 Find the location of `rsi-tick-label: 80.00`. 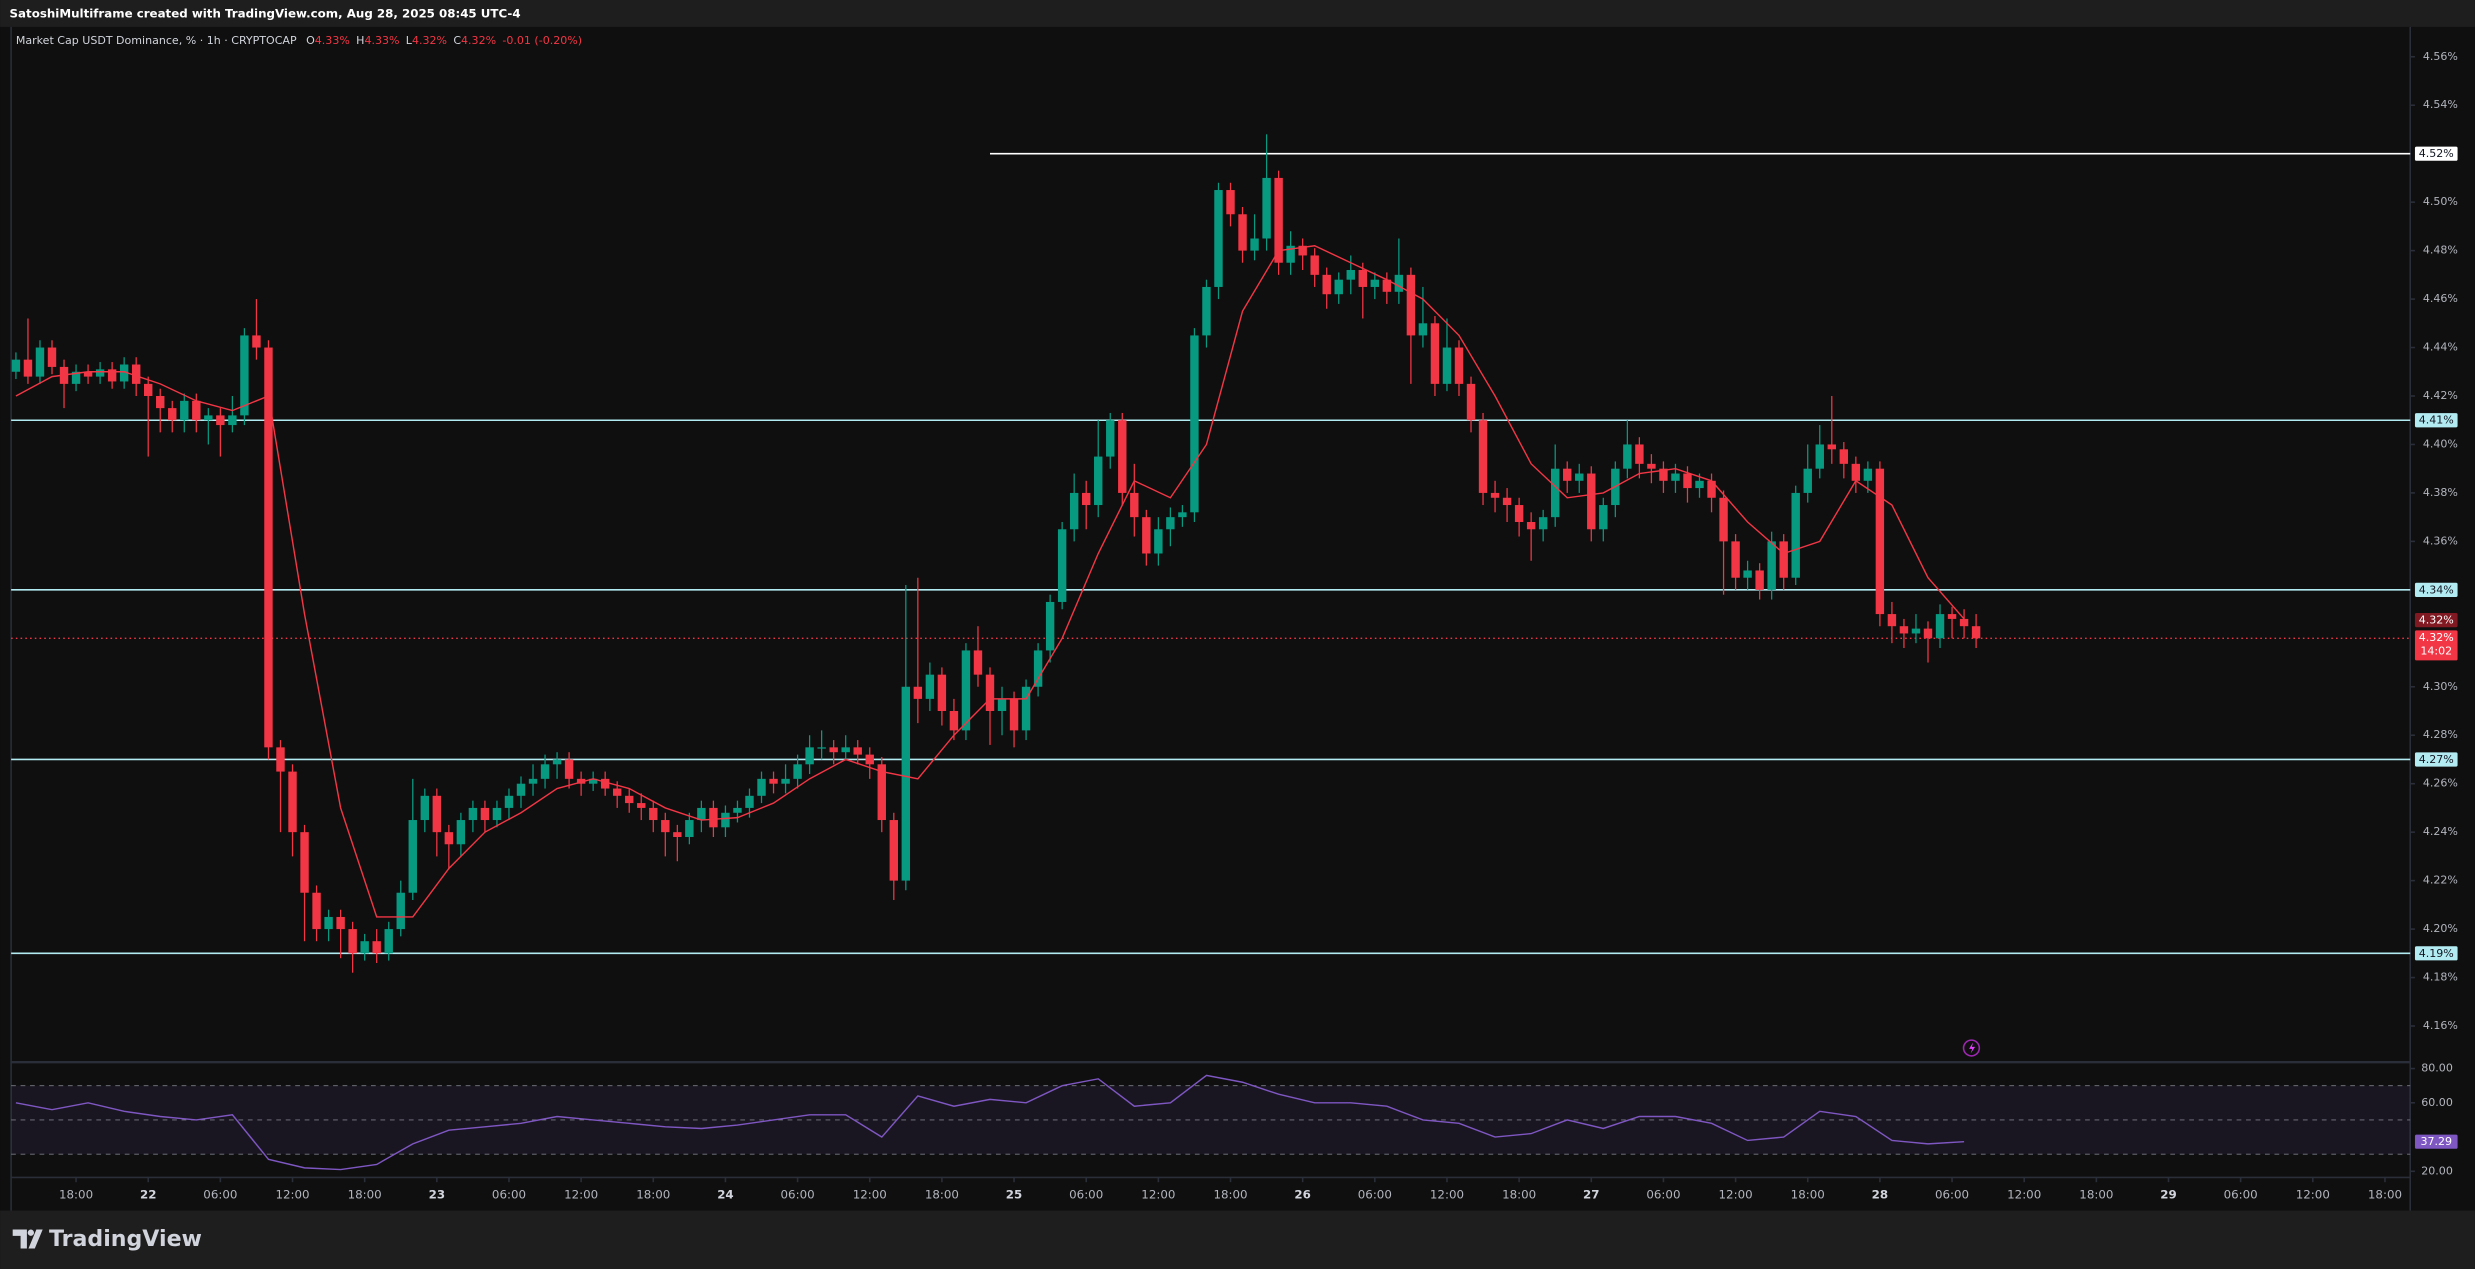

rsi-tick-label: 80.00 is located at coordinates (2437, 1068).